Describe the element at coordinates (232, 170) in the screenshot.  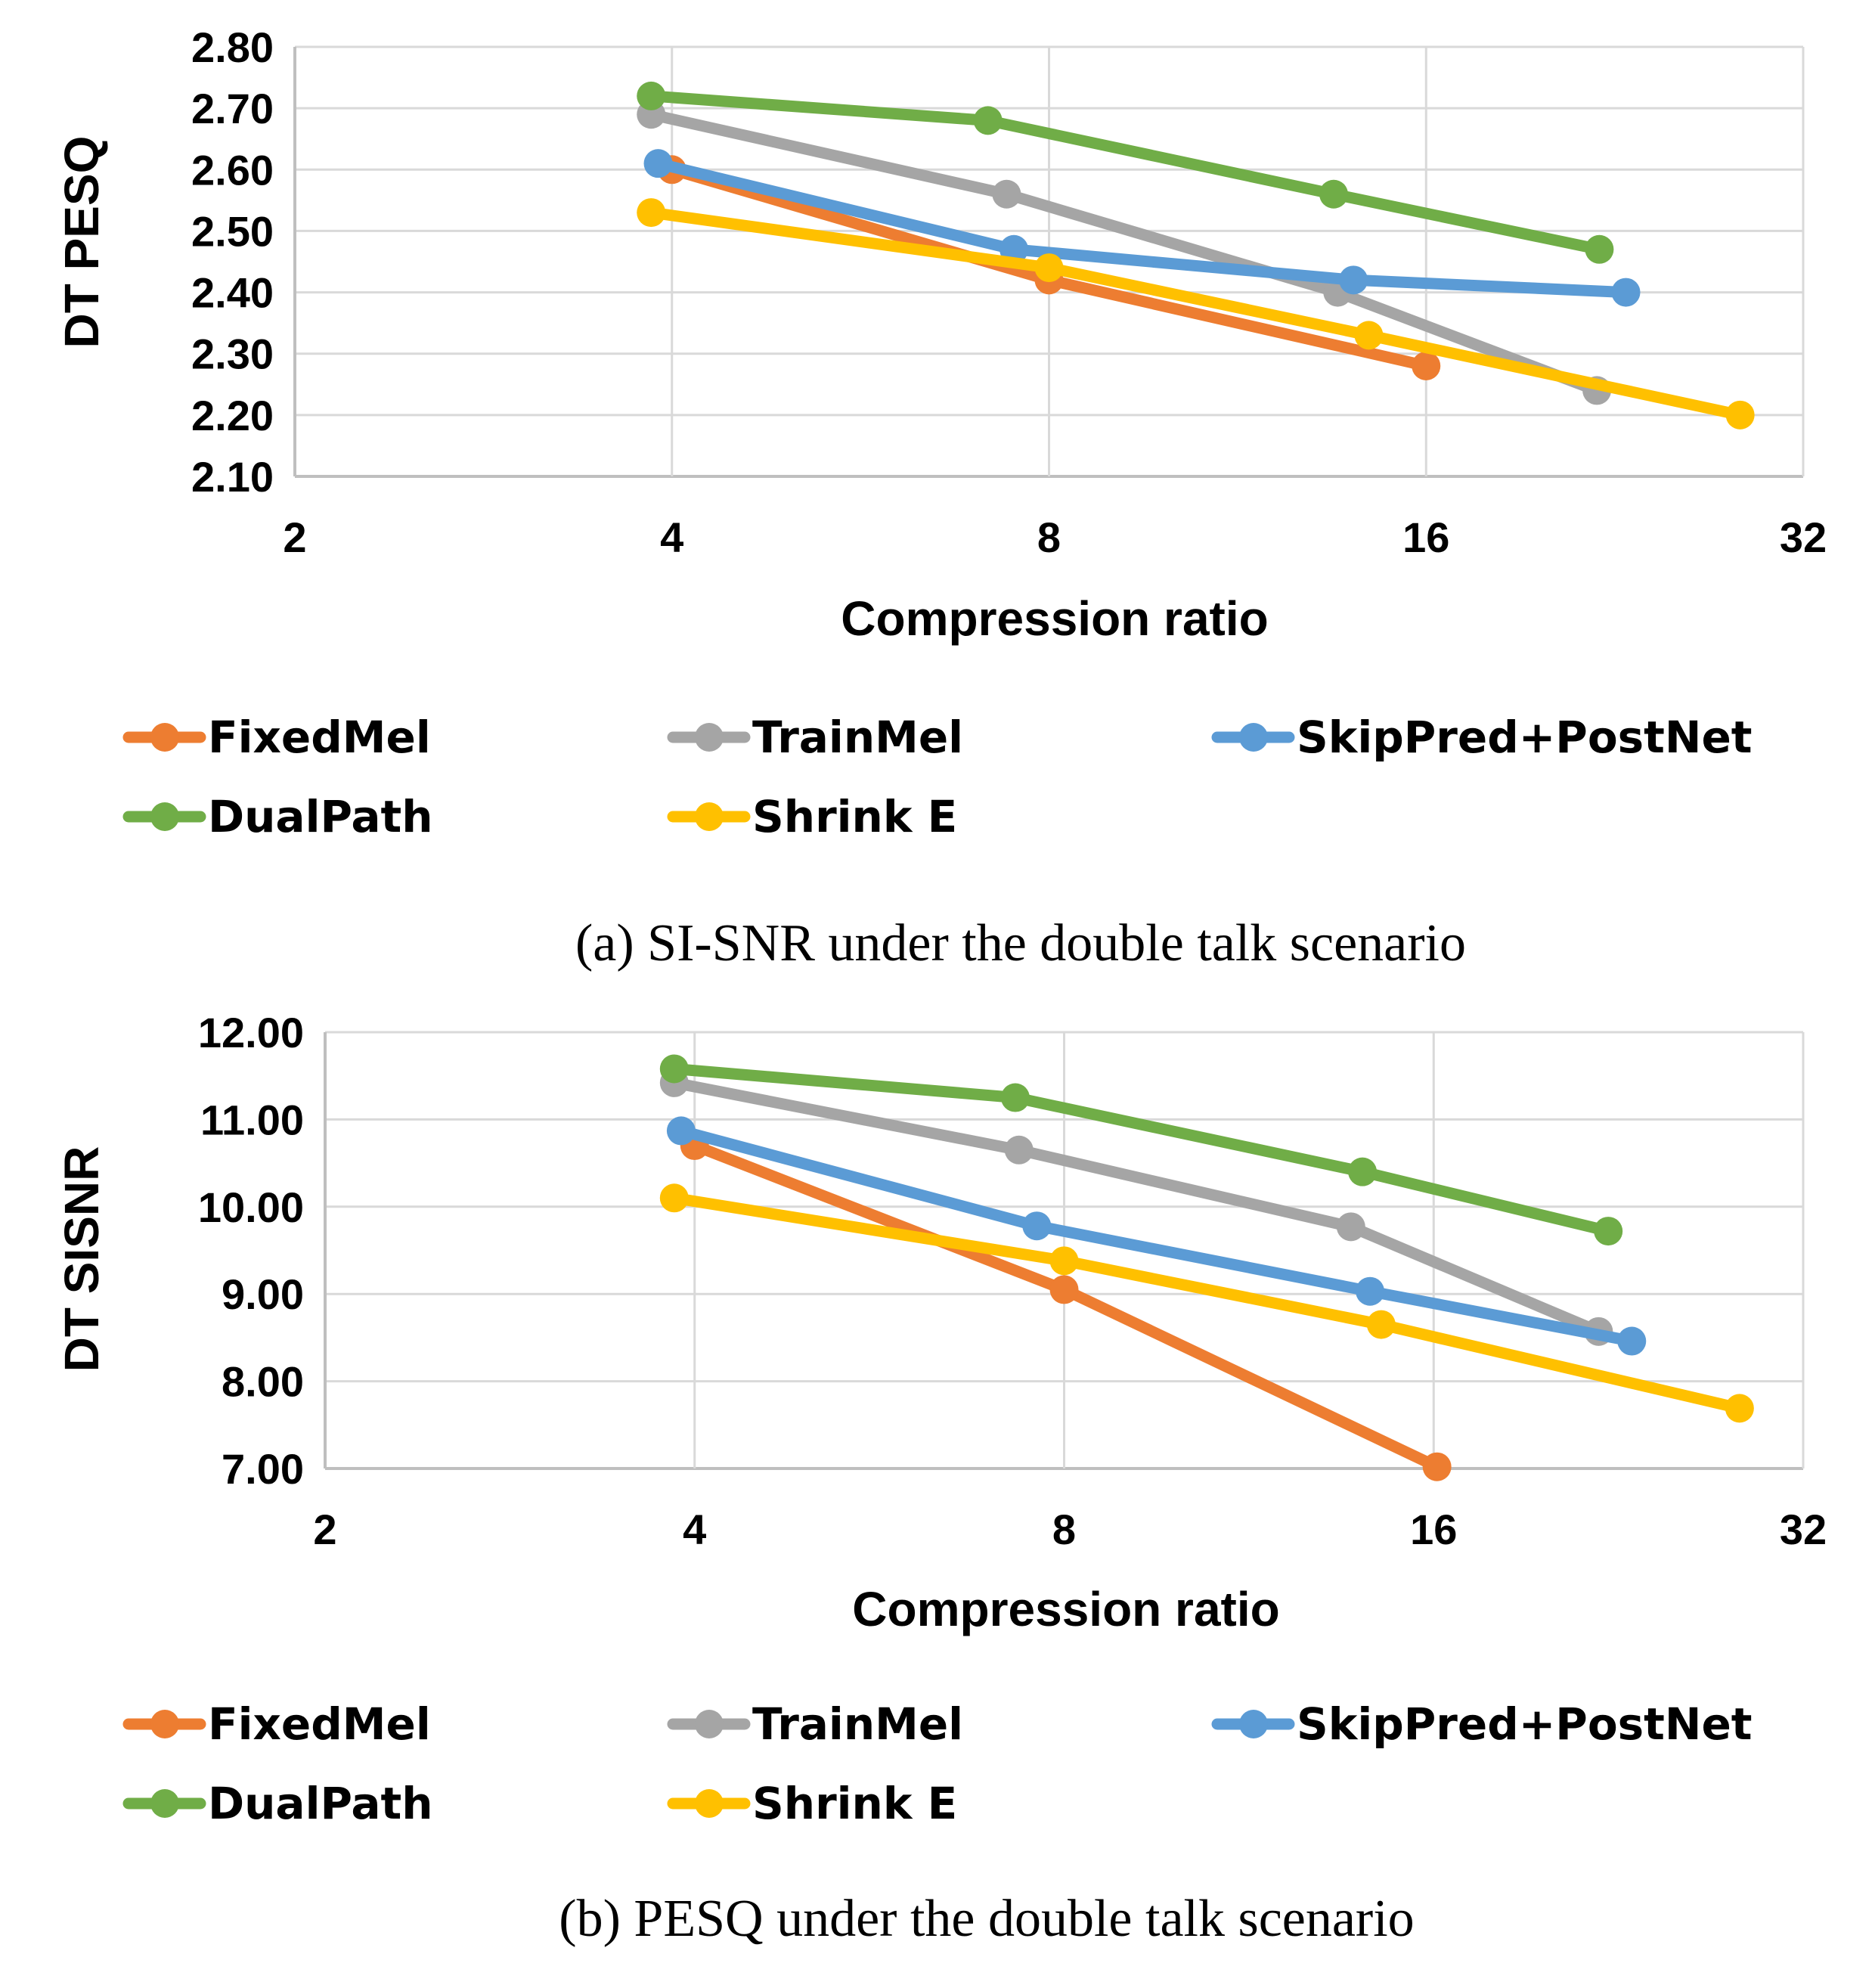
I see `y-tick-label: 2.60` at that location.